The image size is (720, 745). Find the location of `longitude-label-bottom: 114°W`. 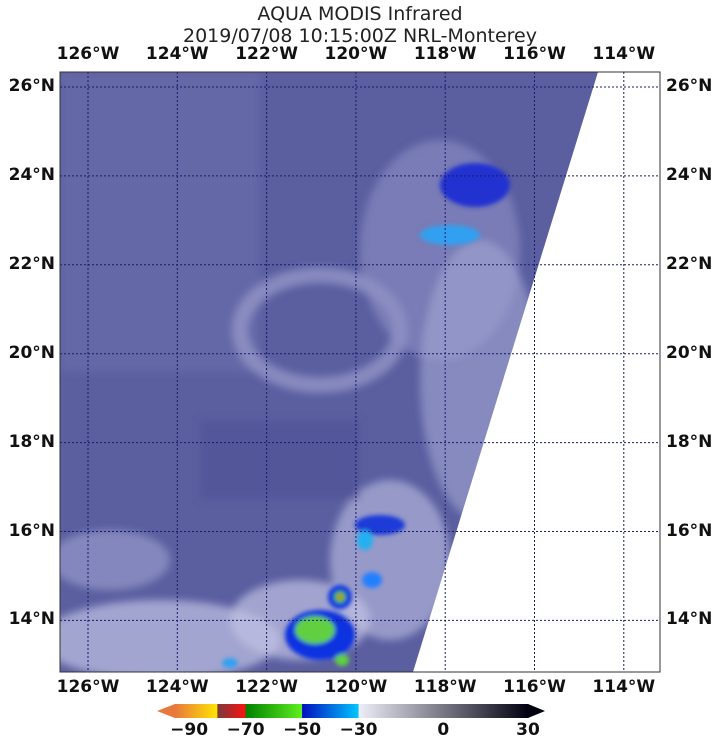

longitude-label-bottom: 114°W is located at coordinates (624, 687).